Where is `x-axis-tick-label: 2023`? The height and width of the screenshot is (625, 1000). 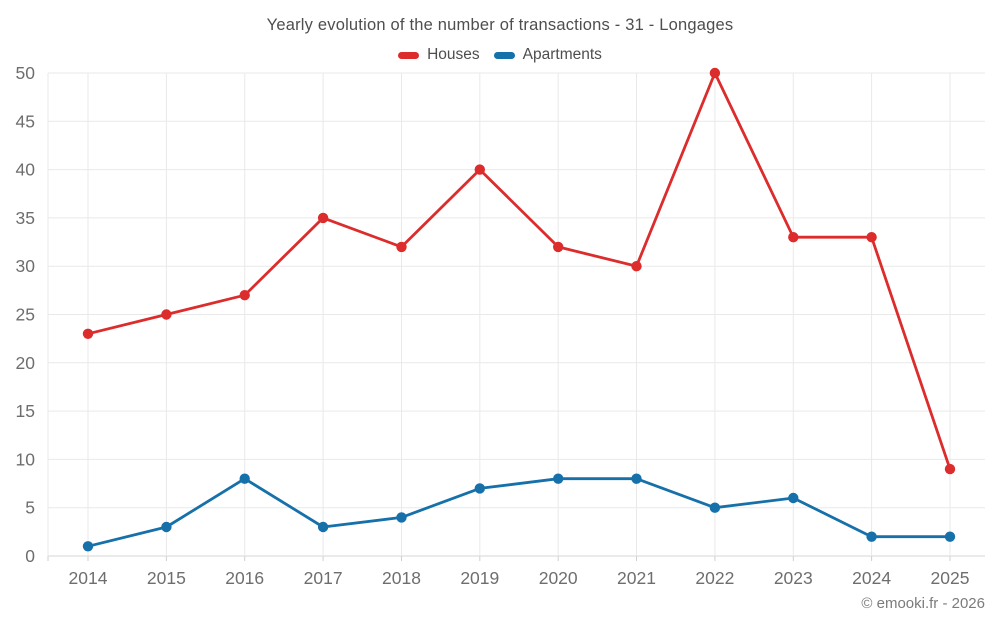
x-axis-tick-label: 2023 is located at coordinates (793, 578).